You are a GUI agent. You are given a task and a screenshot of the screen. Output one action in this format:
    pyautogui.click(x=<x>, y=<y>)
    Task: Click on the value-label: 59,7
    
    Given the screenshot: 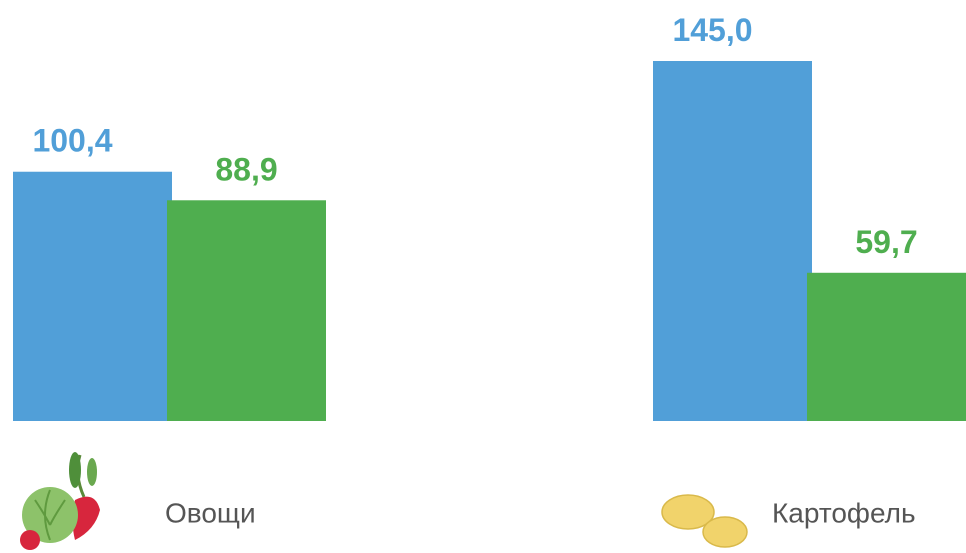 What is the action you would take?
    pyautogui.click(x=886, y=242)
    